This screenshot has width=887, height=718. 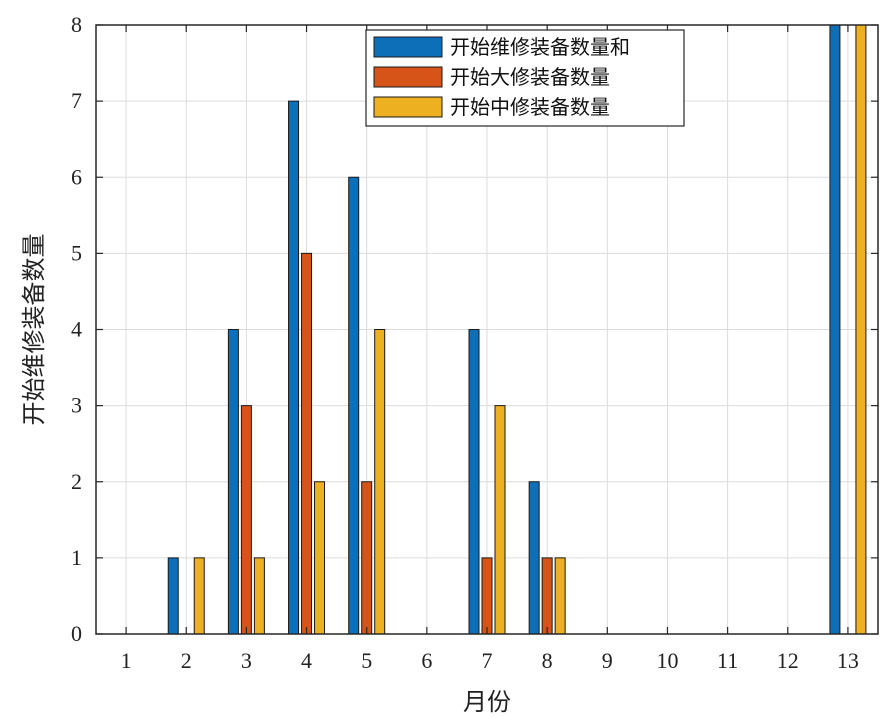 I want to click on y-tick-label: 1, so click(x=76, y=557).